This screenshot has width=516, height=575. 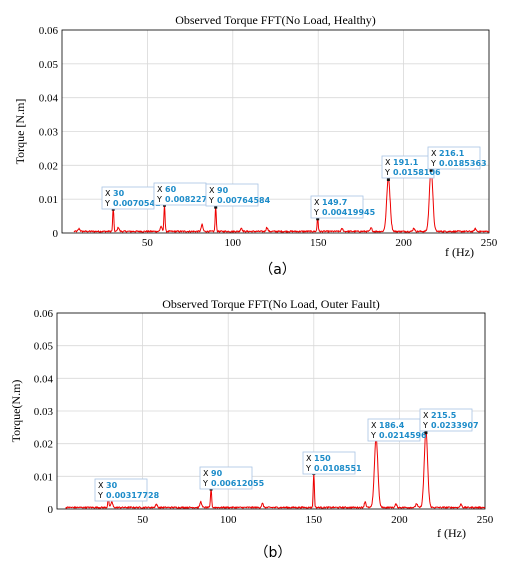 I want to click on subfigure-caption: （b）, so click(x=273, y=553).